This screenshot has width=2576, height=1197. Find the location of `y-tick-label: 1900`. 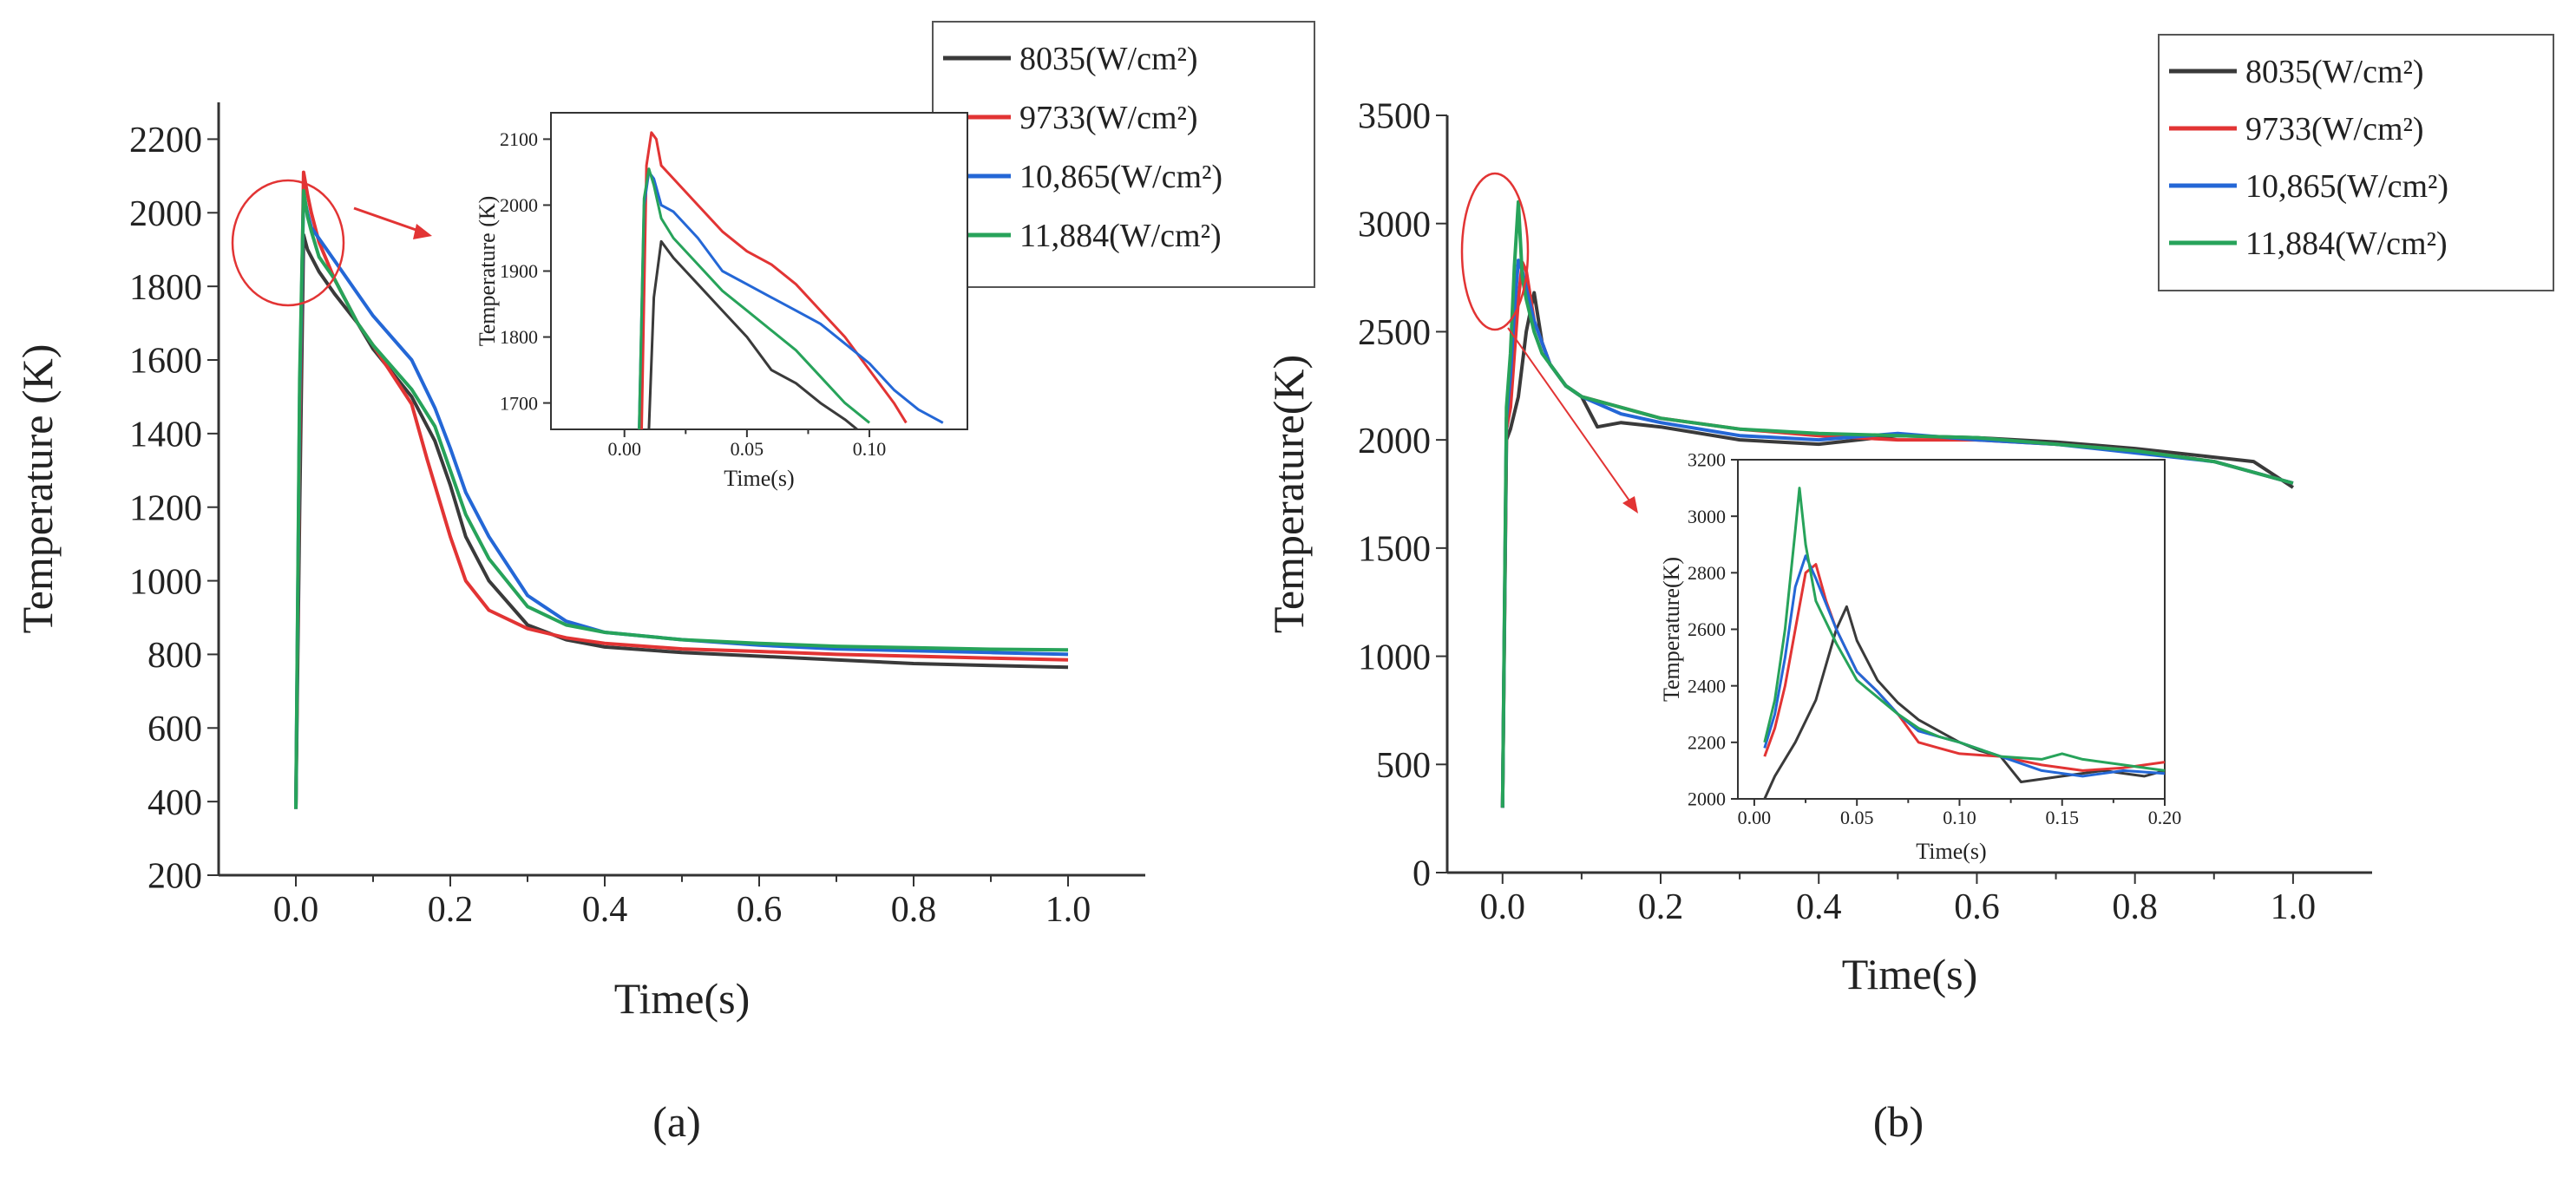

y-tick-label: 1900 is located at coordinates (519, 271).